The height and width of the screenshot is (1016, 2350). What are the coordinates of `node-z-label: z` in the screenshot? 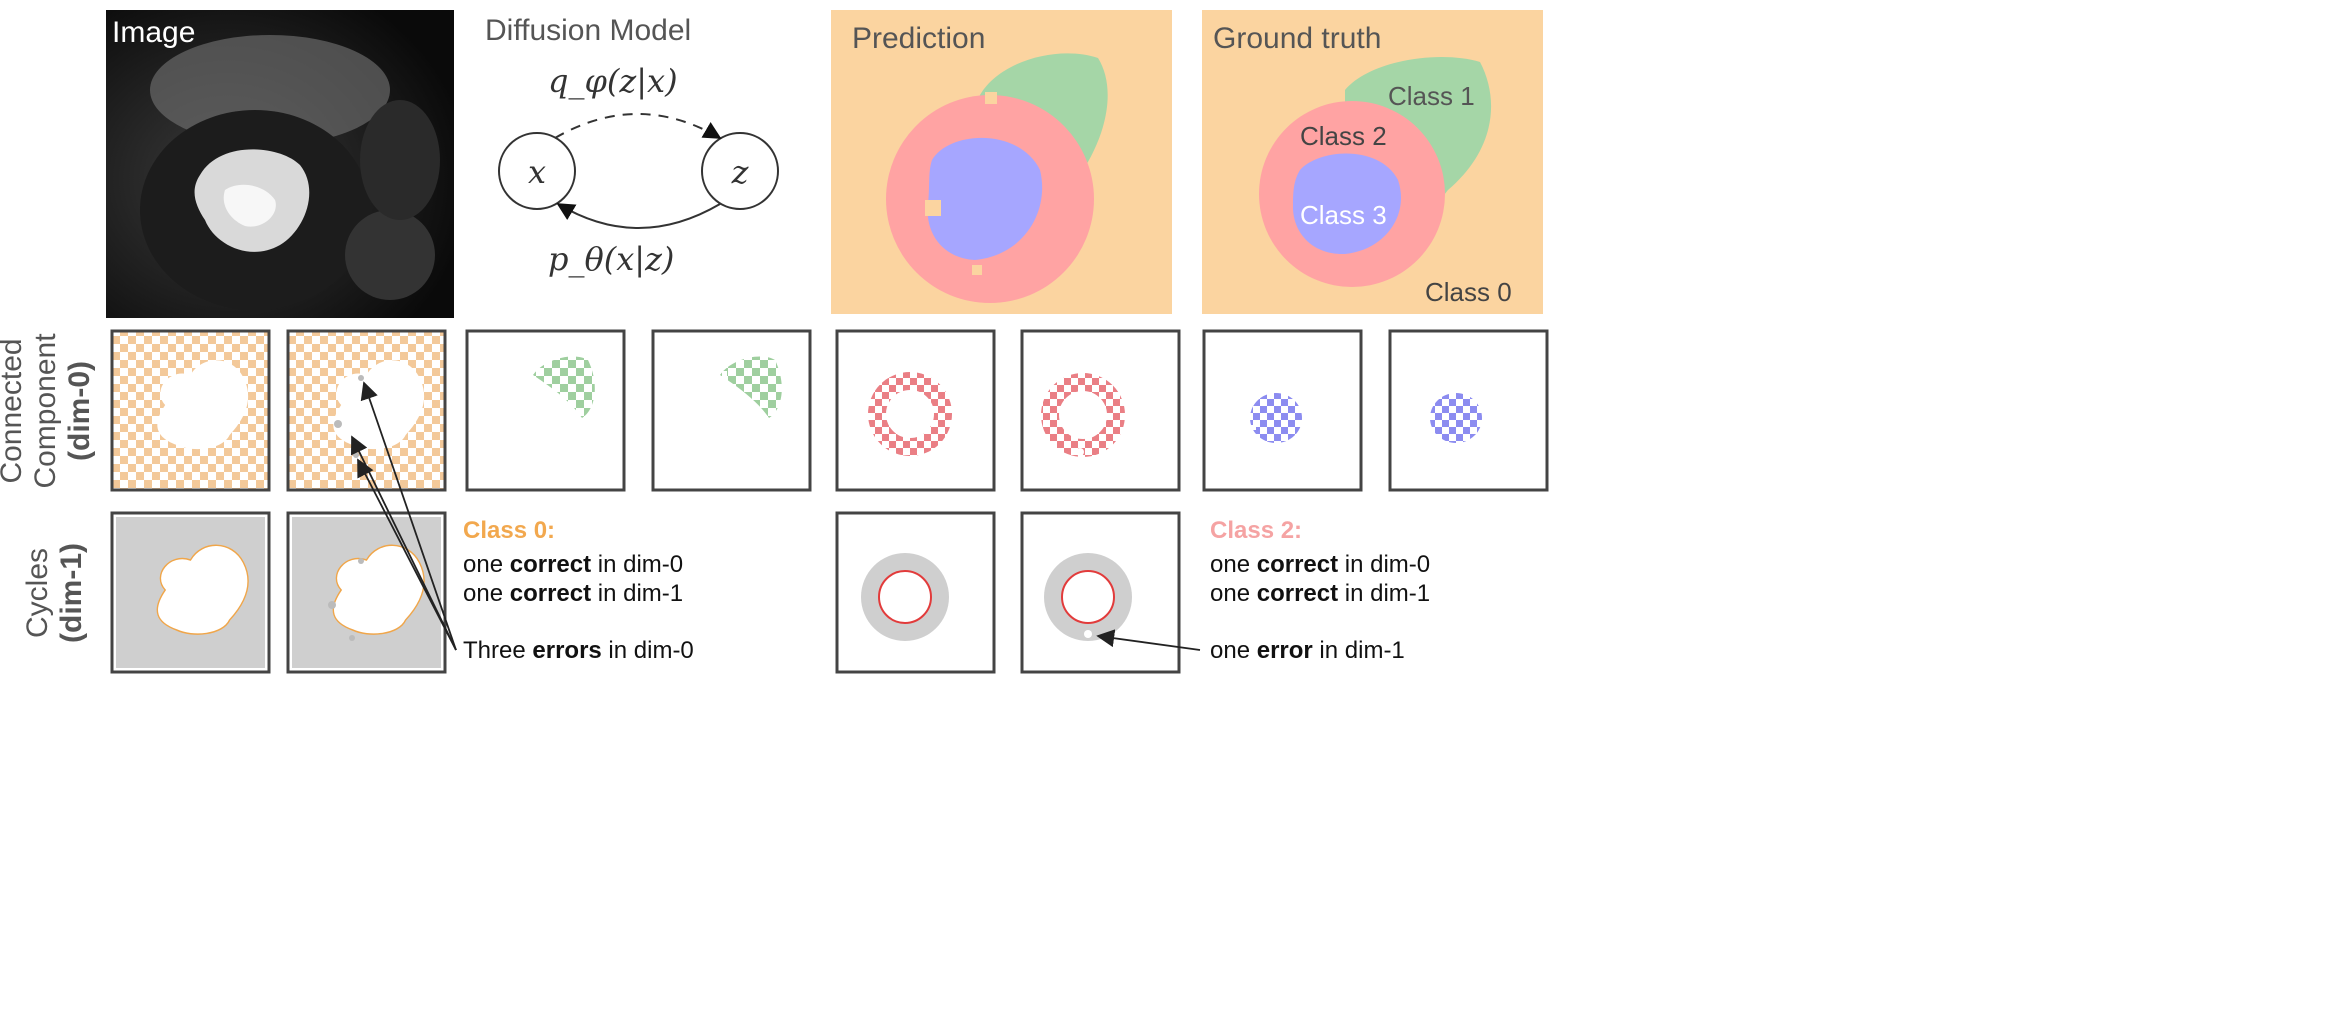 It's located at (740, 172).